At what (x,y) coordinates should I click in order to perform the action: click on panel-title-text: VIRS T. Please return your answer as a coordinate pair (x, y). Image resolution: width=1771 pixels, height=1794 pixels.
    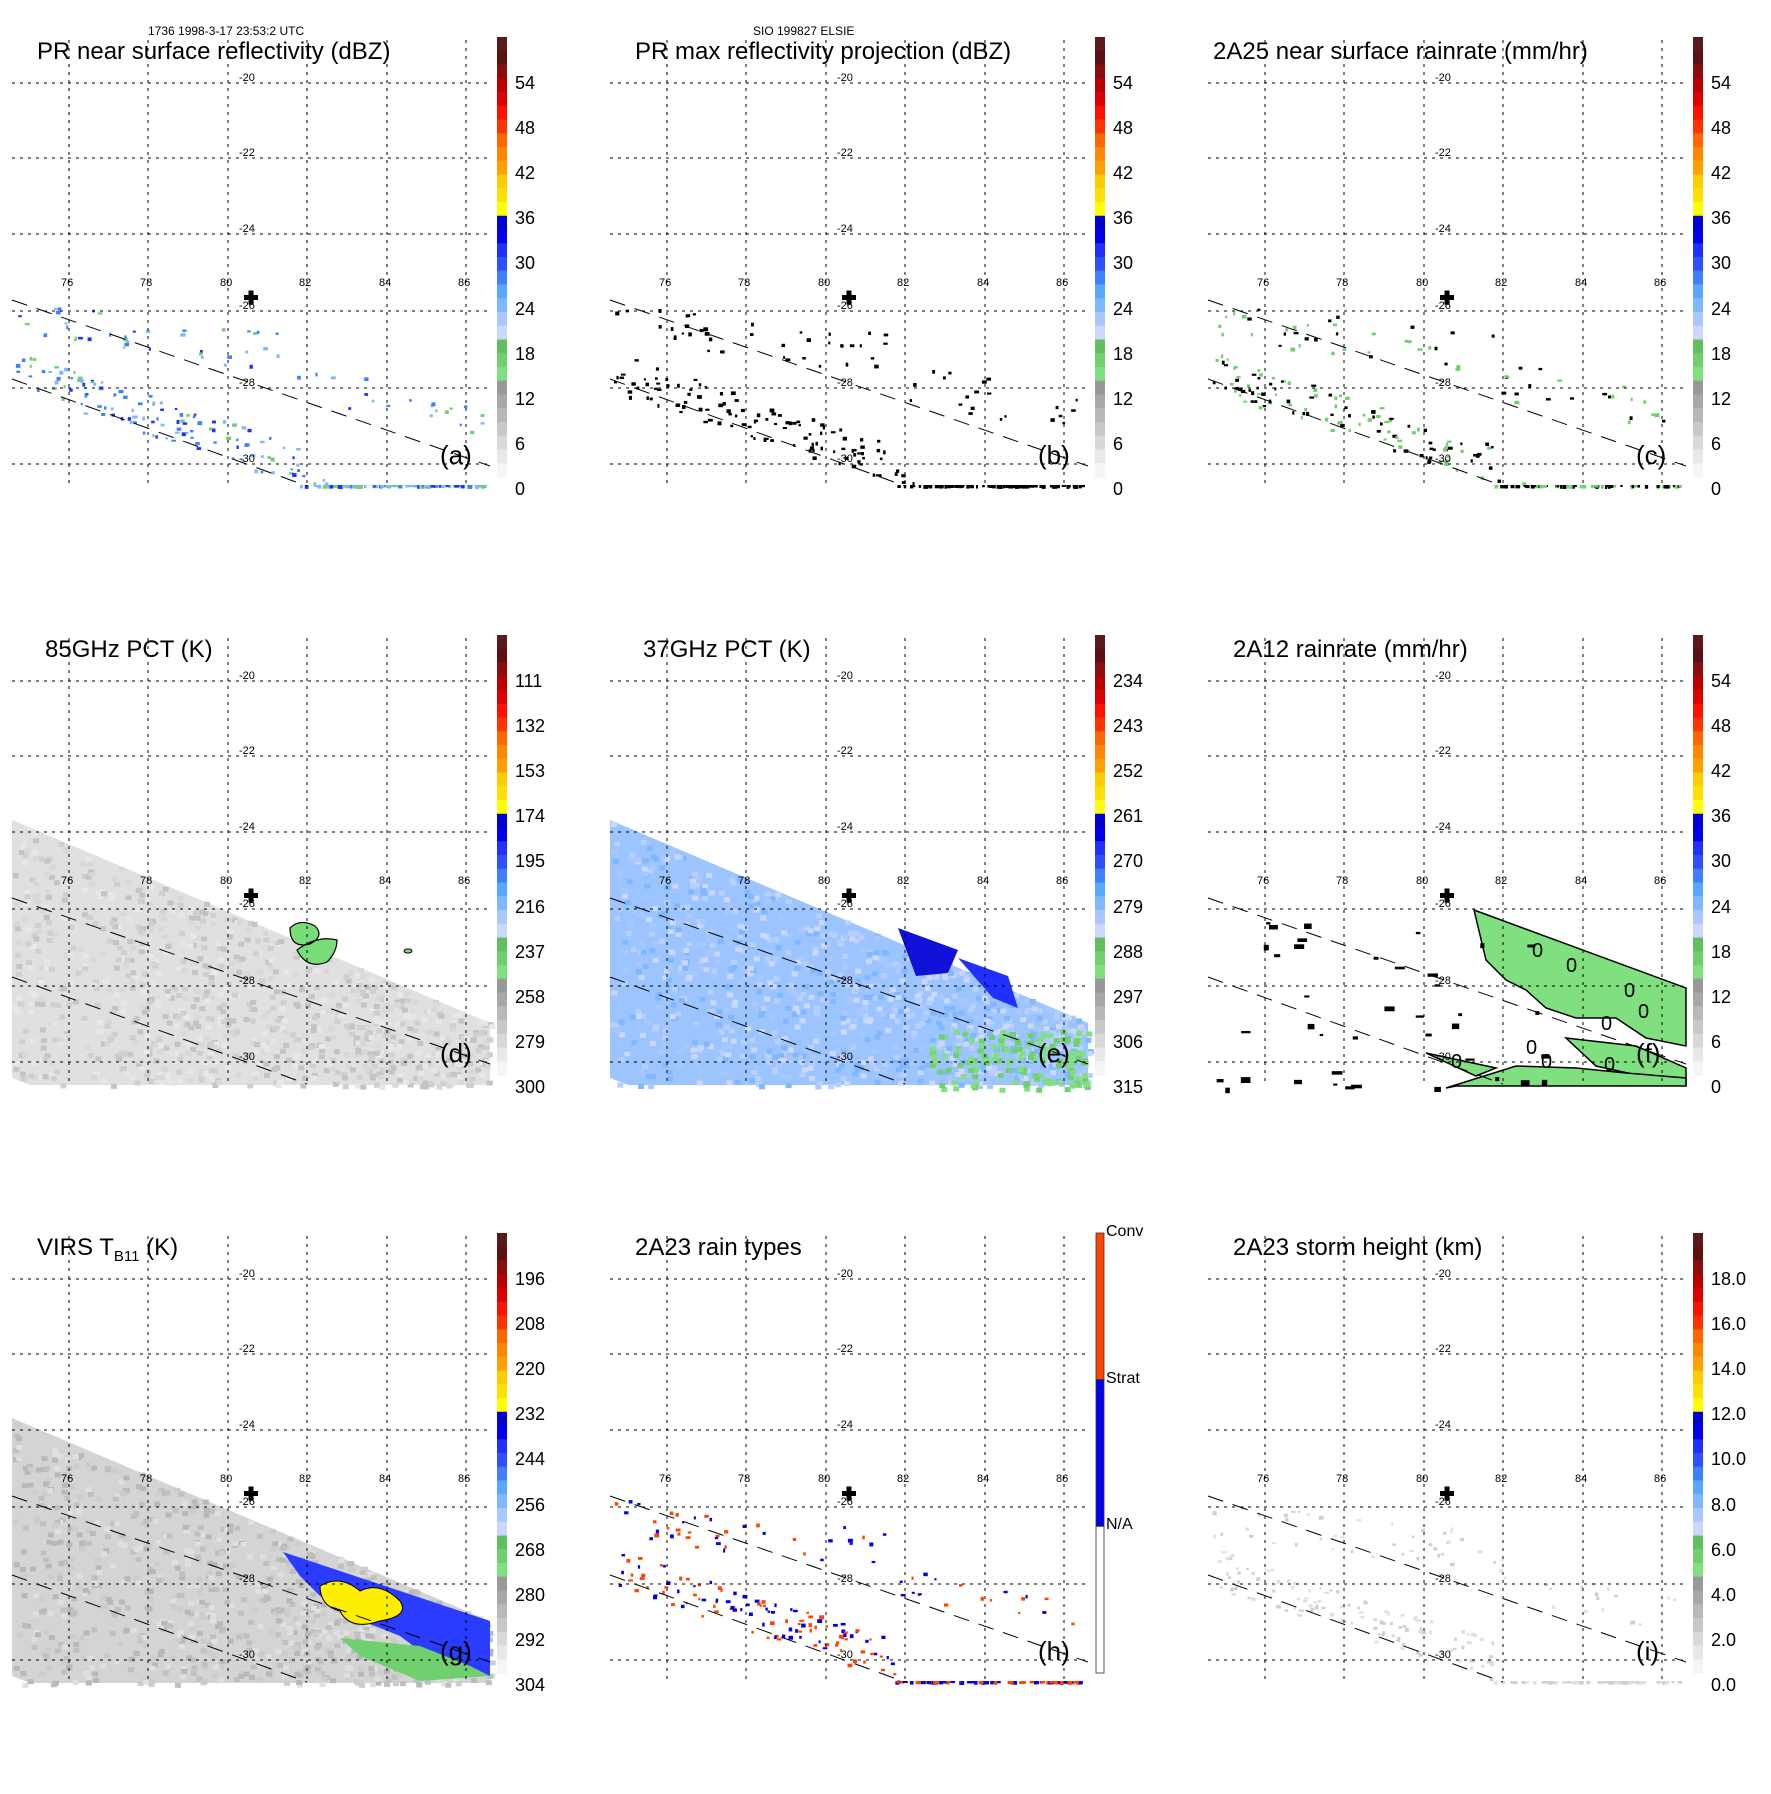
    Looking at the image, I should click on (75, 1247).